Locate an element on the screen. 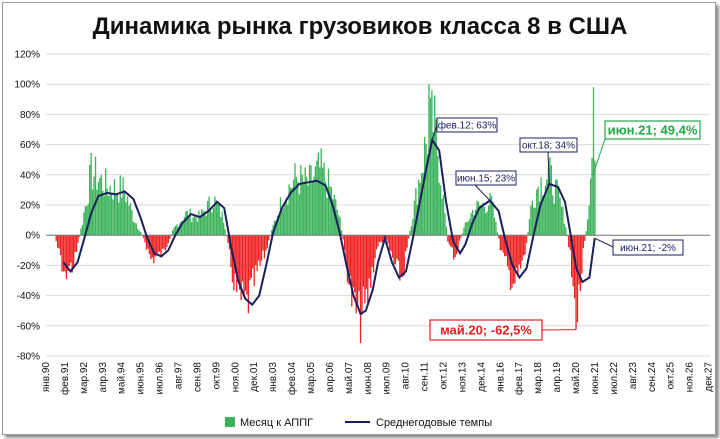 The width and height of the screenshot is (720, 439). x-tick-label: авг.97 is located at coordinates (179, 376).